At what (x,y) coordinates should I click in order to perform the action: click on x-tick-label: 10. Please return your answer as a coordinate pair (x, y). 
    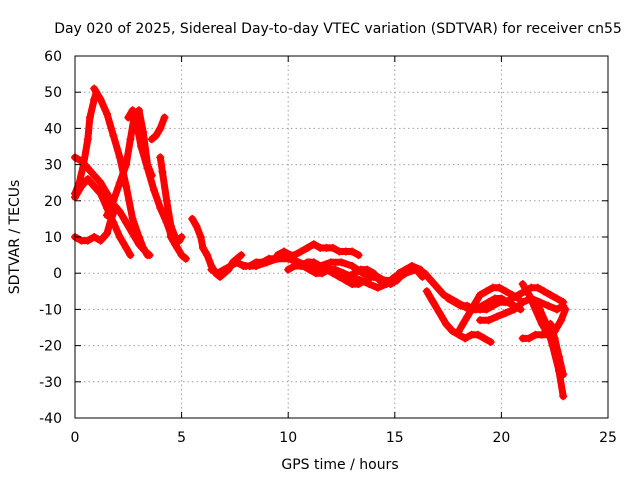
    Looking at the image, I should click on (288, 438).